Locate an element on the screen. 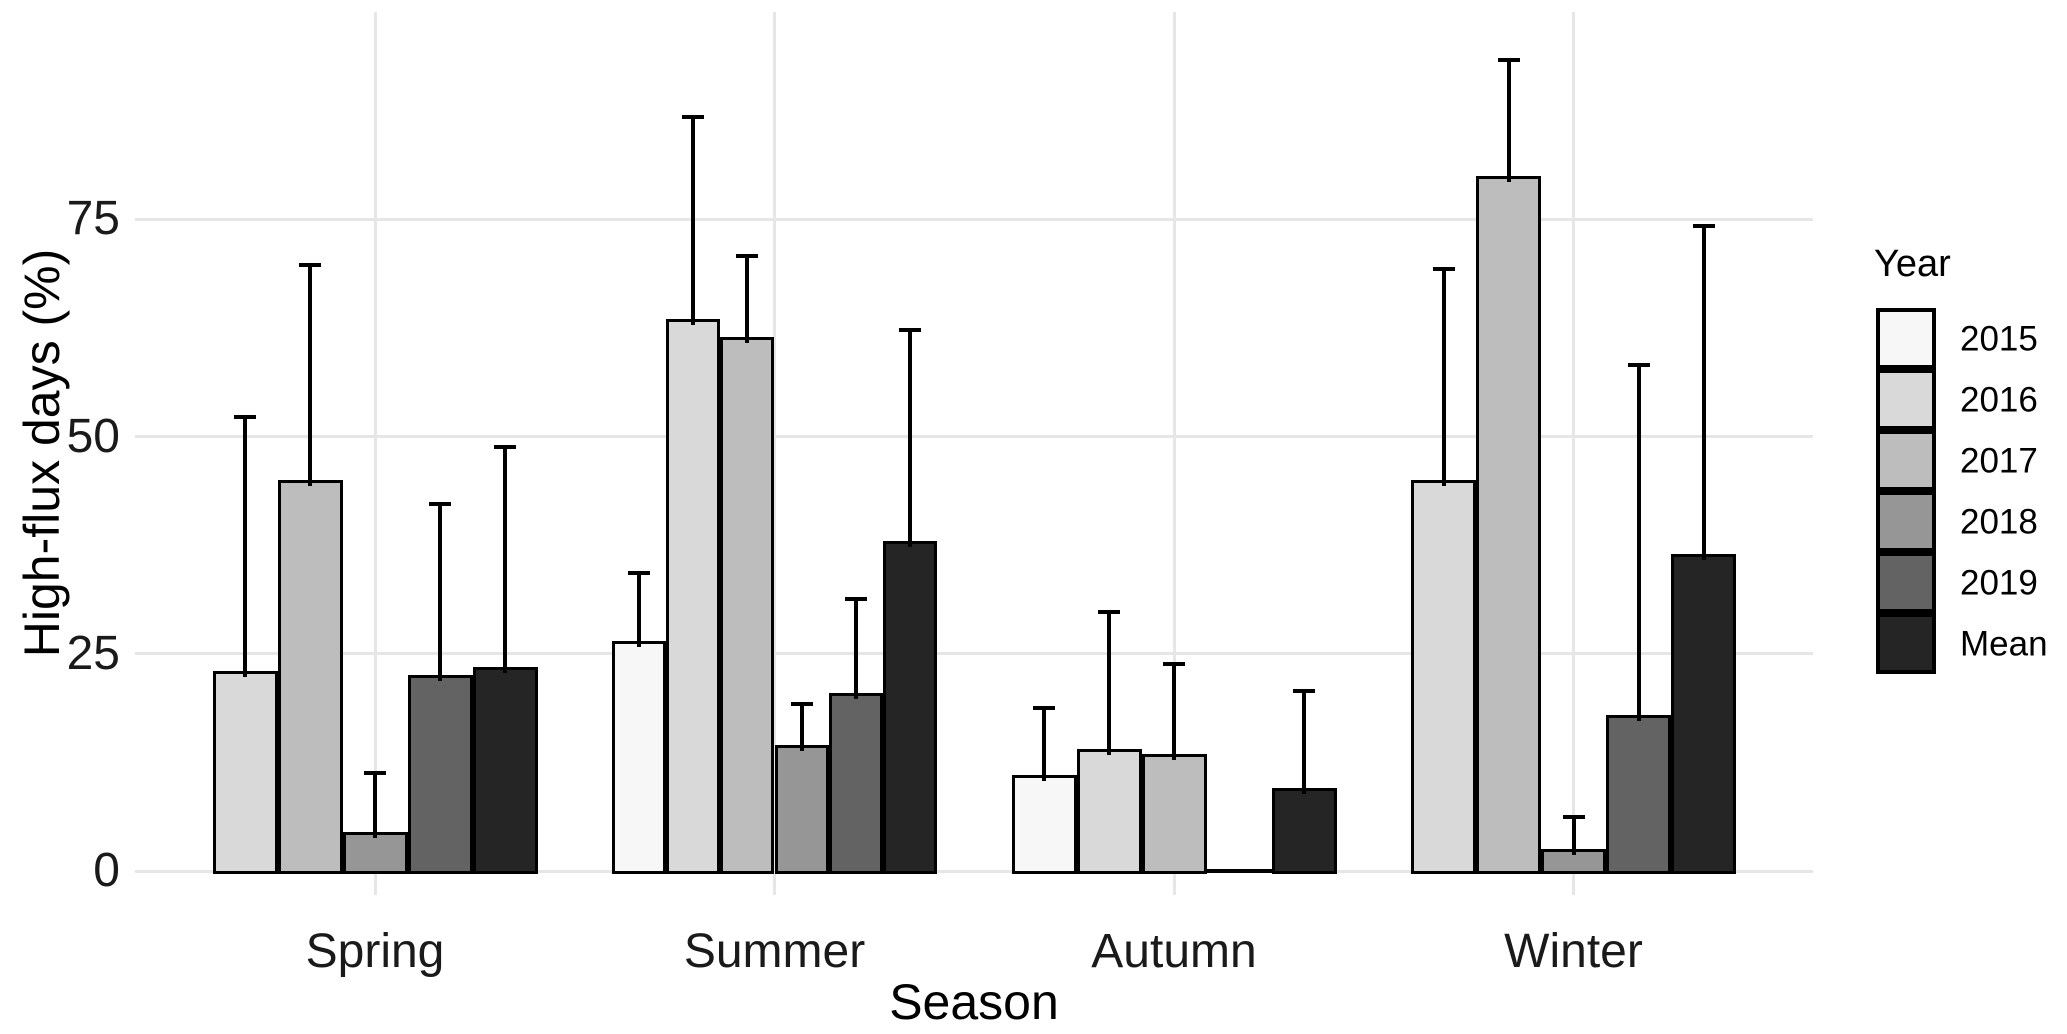 The height and width of the screenshot is (1034, 2067). legend-label-2016: 2016 is located at coordinates (1999, 399).